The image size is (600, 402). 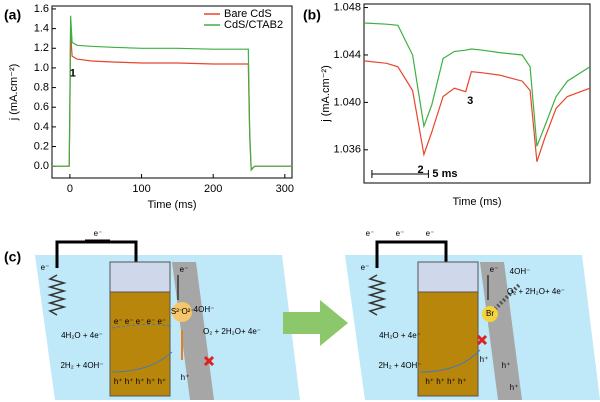 What do you see at coordinates (248, 14) in the screenshot?
I see `legend-label: Bare CdS` at bounding box center [248, 14].